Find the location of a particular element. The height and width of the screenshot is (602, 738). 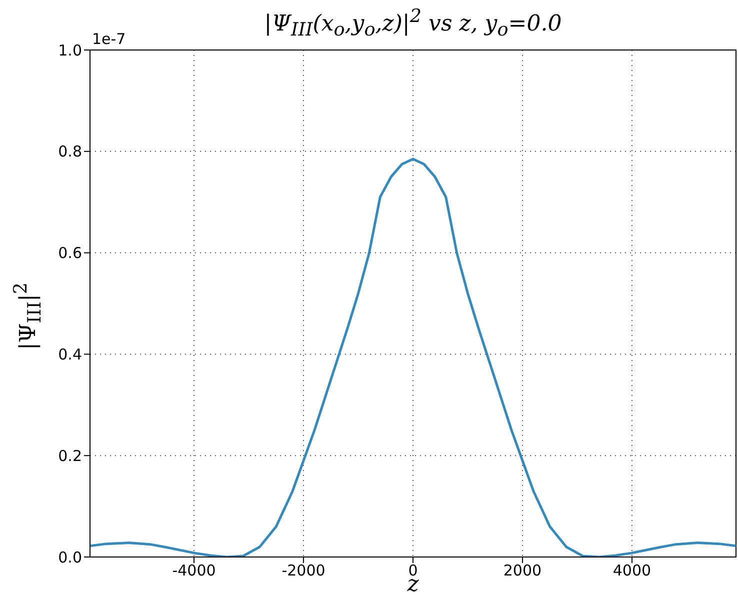

y-tick-label: 0.0 is located at coordinates (70, 557).